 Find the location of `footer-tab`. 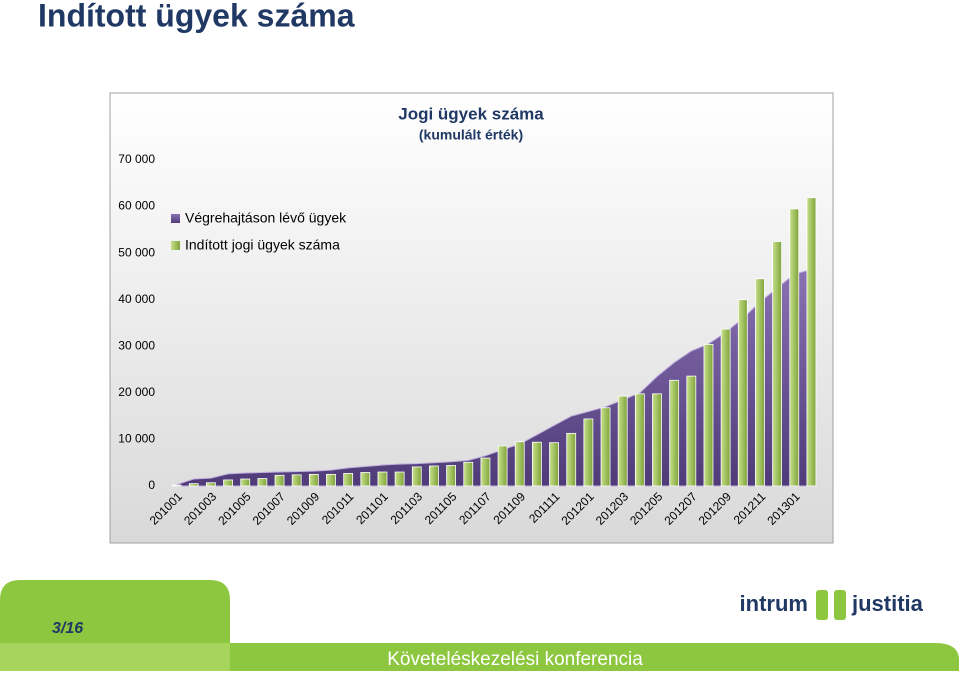

footer-tab is located at coordinates (115, 657).